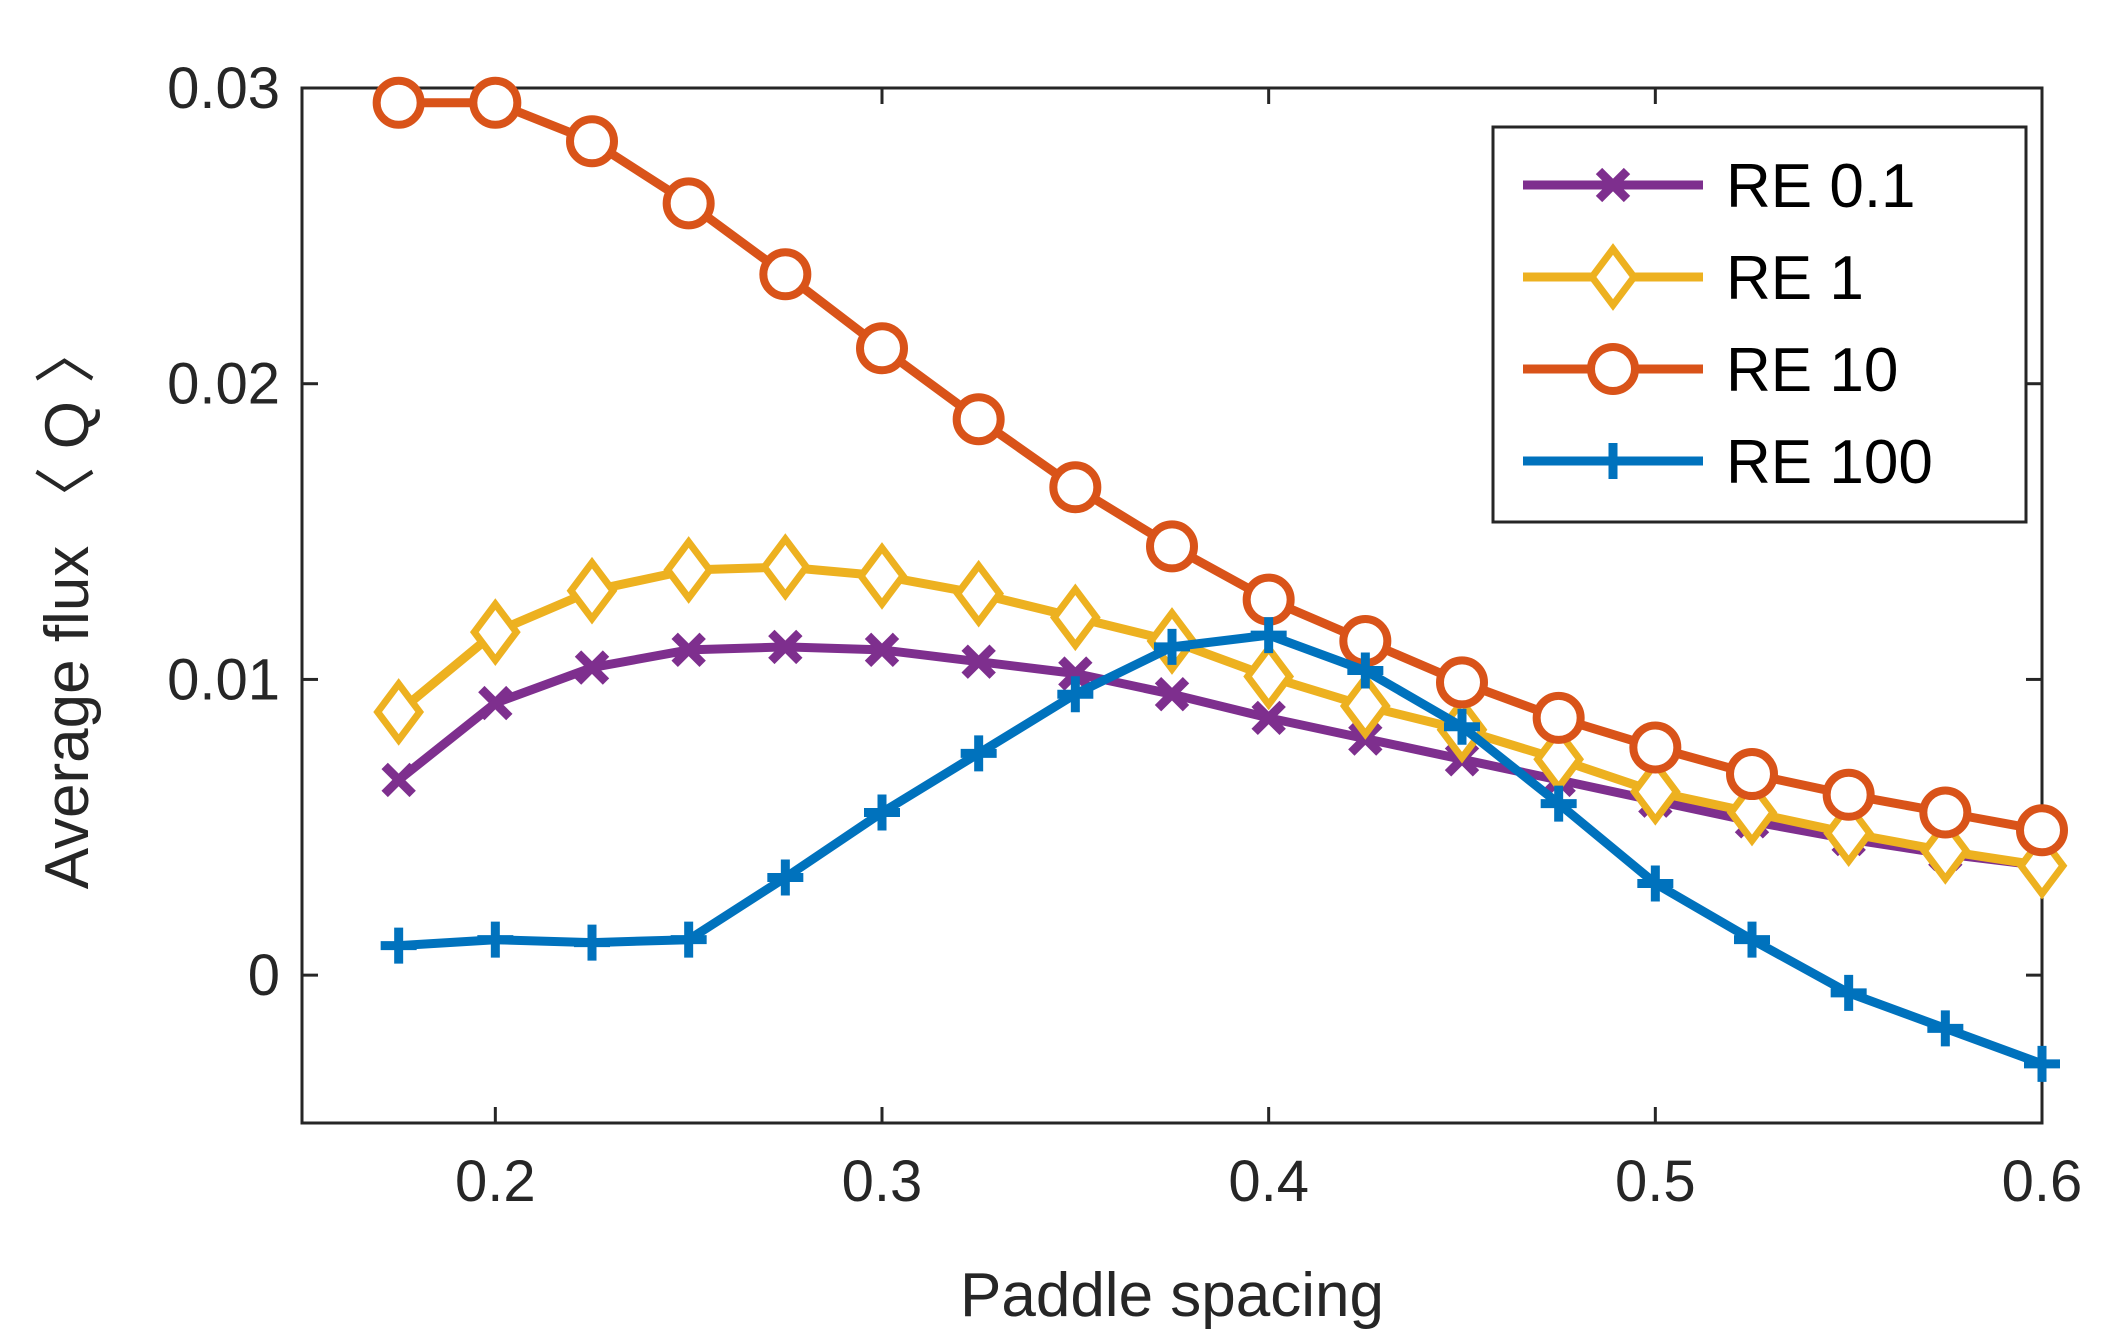 The height and width of the screenshot is (1339, 2113). What do you see at coordinates (264, 975) in the screenshot?
I see `y-tick-label: 0` at bounding box center [264, 975].